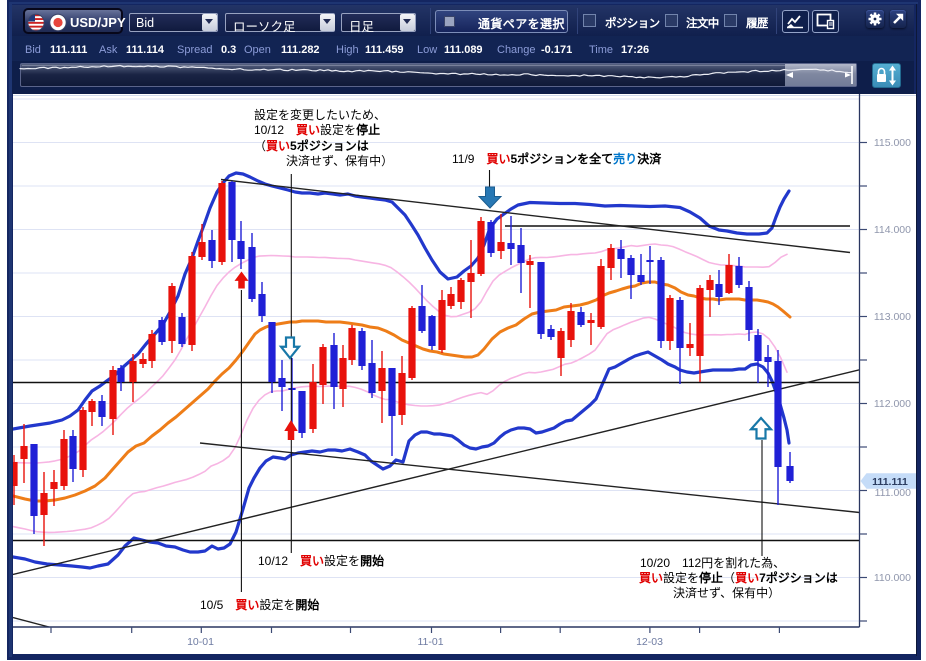 The image size is (926, 661). I want to click on svg-text: 12-03, so click(649, 642).